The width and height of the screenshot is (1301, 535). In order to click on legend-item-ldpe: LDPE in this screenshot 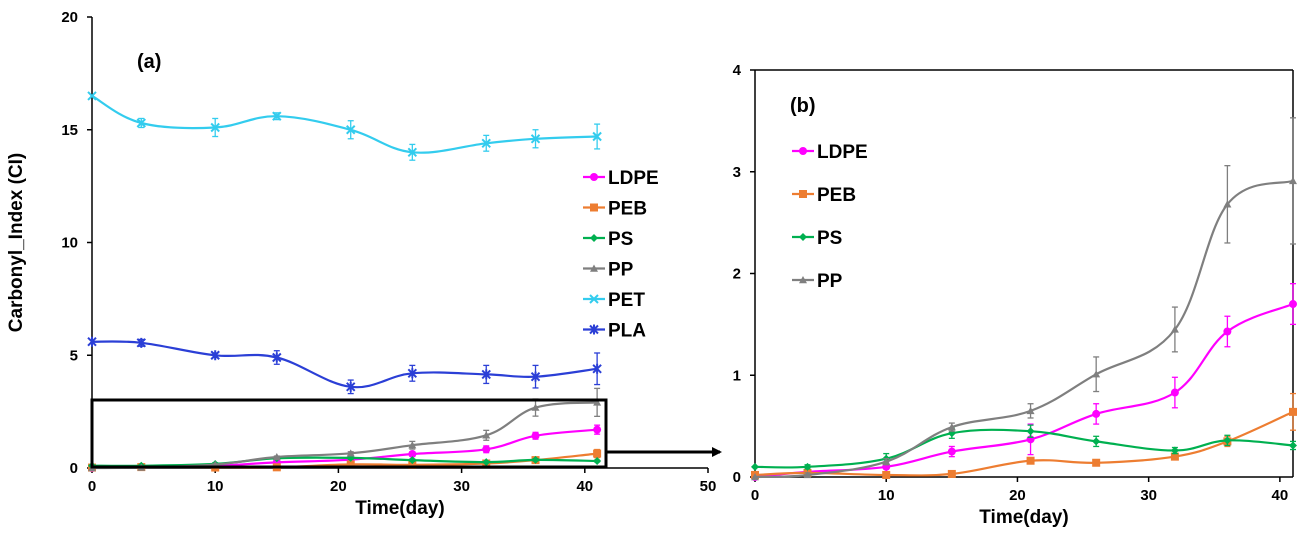, I will do `click(621, 178)`.